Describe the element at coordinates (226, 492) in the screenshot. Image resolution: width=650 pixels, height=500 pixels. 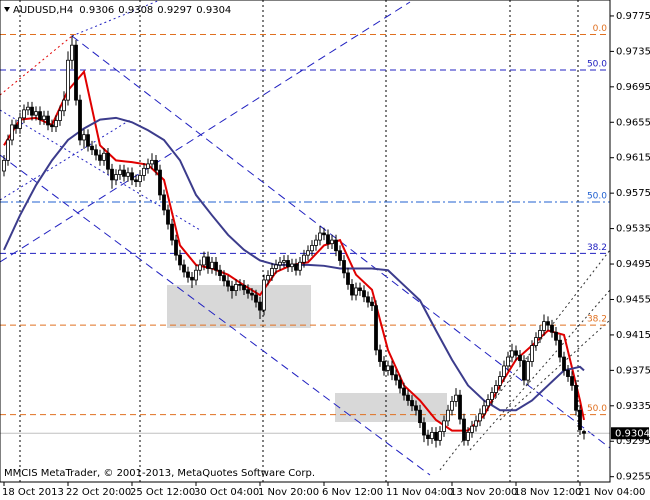
I see `x-tick-label: 30 Oct 04:00` at that location.